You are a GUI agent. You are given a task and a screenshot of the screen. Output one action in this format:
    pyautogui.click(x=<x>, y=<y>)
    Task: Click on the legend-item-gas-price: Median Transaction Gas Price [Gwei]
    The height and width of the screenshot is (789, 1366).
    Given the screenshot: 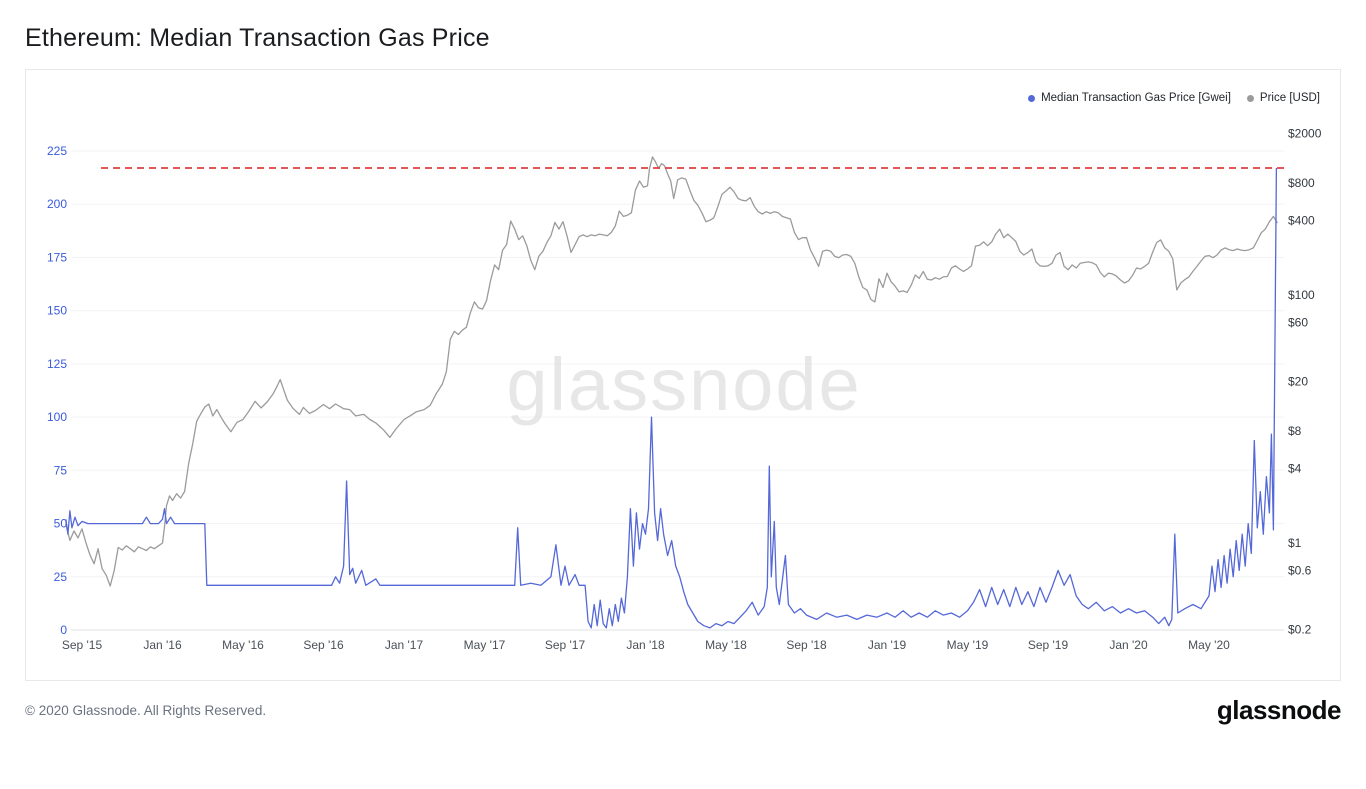 What is the action you would take?
    pyautogui.click(x=1129, y=98)
    